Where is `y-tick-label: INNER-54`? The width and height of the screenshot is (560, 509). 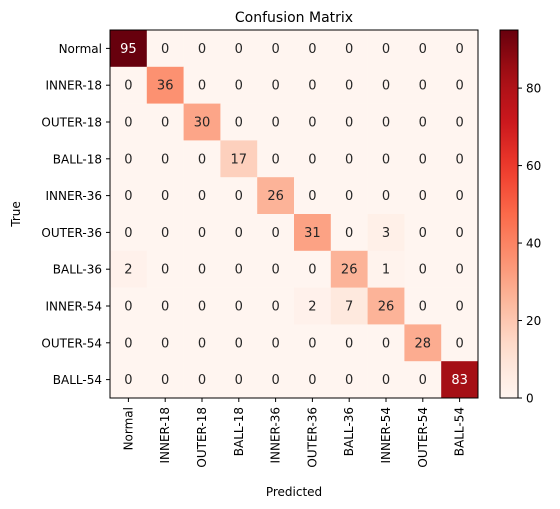
y-tick-label: INNER-54 is located at coordinates (73, 307).